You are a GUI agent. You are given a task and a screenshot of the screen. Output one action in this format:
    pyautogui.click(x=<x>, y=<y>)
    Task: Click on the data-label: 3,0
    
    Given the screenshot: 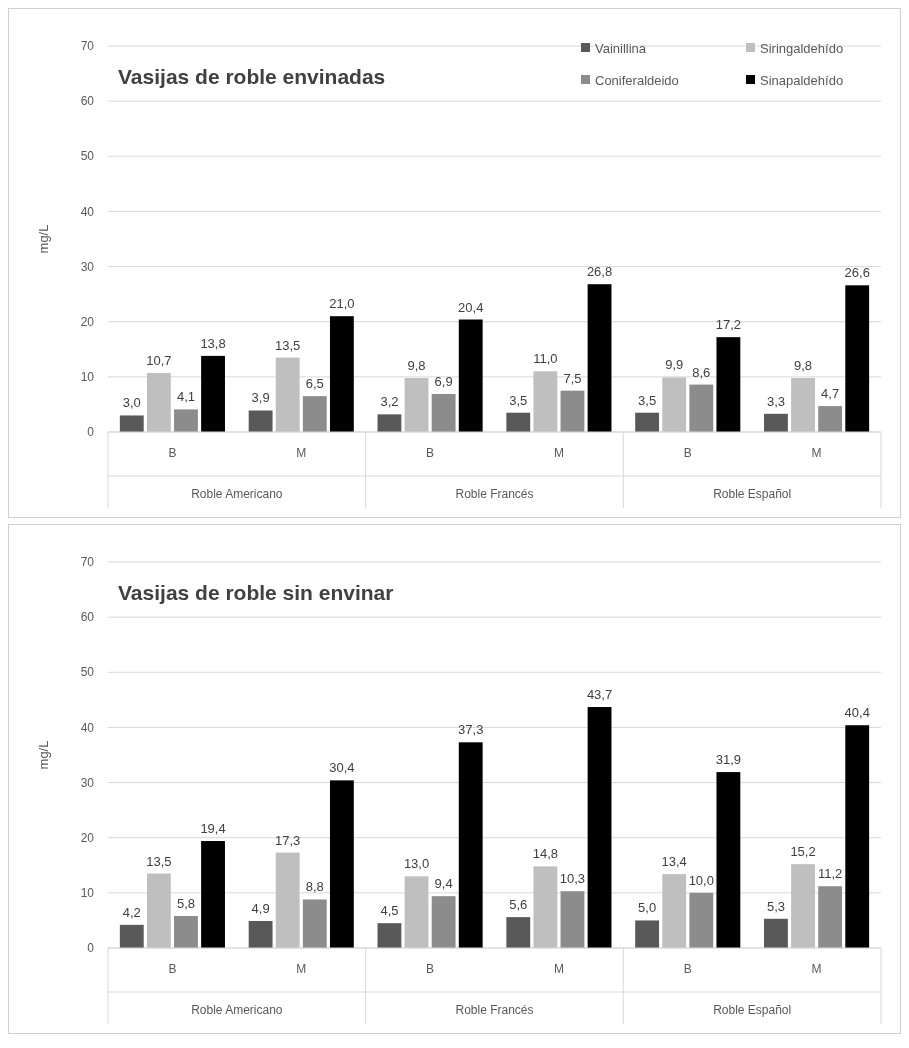 What is the action you would take?
    pyautogui.click(x=131, y=403)
    